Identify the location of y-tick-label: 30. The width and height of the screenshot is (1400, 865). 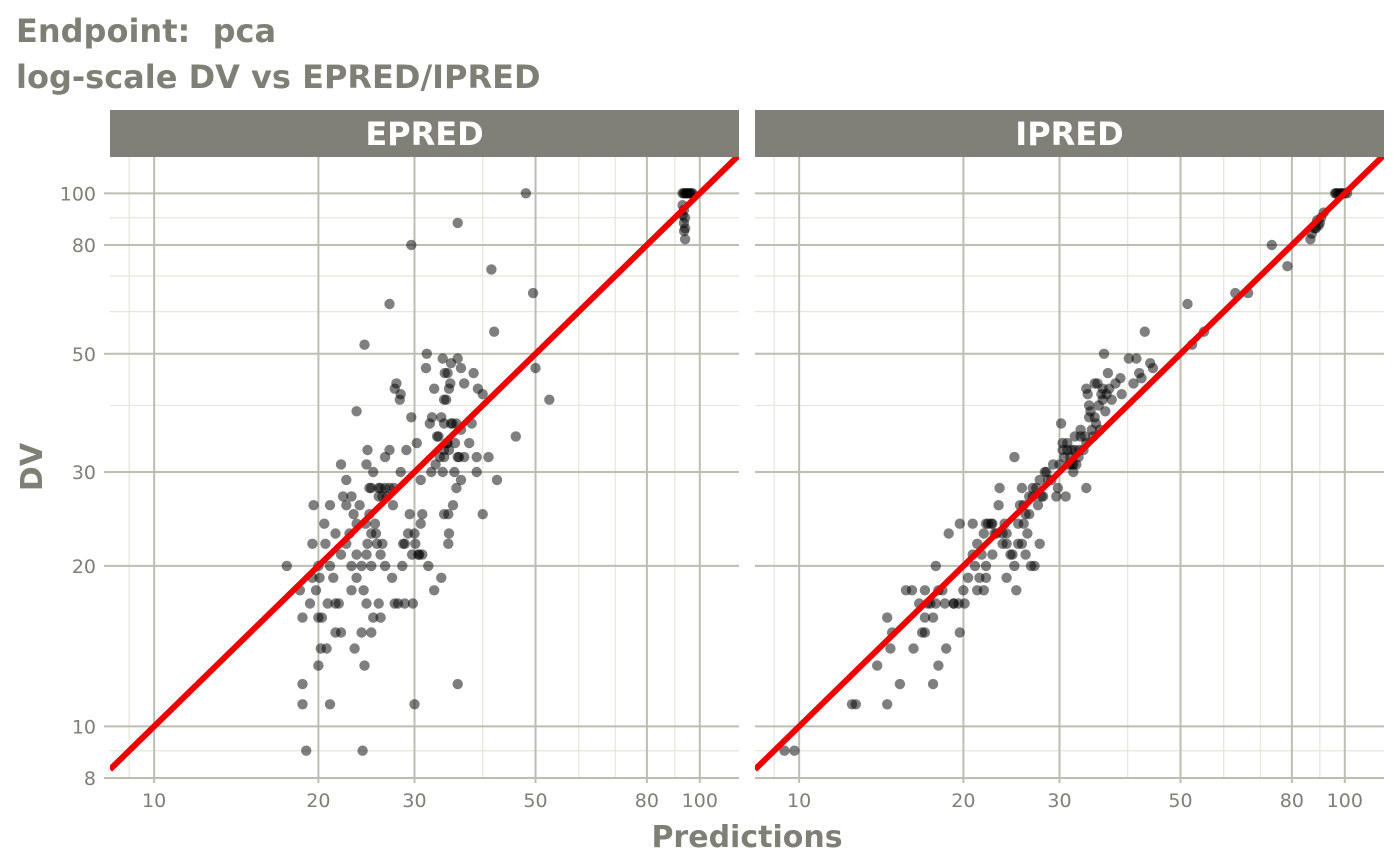
(84, 473).